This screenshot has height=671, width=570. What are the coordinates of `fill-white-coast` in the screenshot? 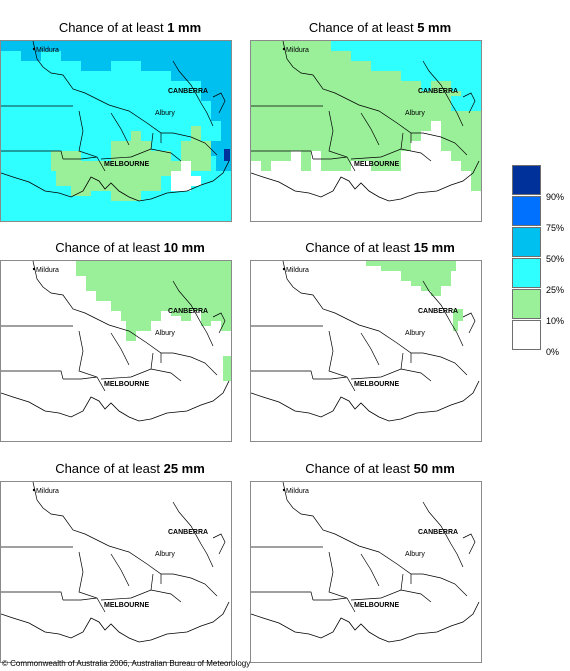 It's located at (186, 176).